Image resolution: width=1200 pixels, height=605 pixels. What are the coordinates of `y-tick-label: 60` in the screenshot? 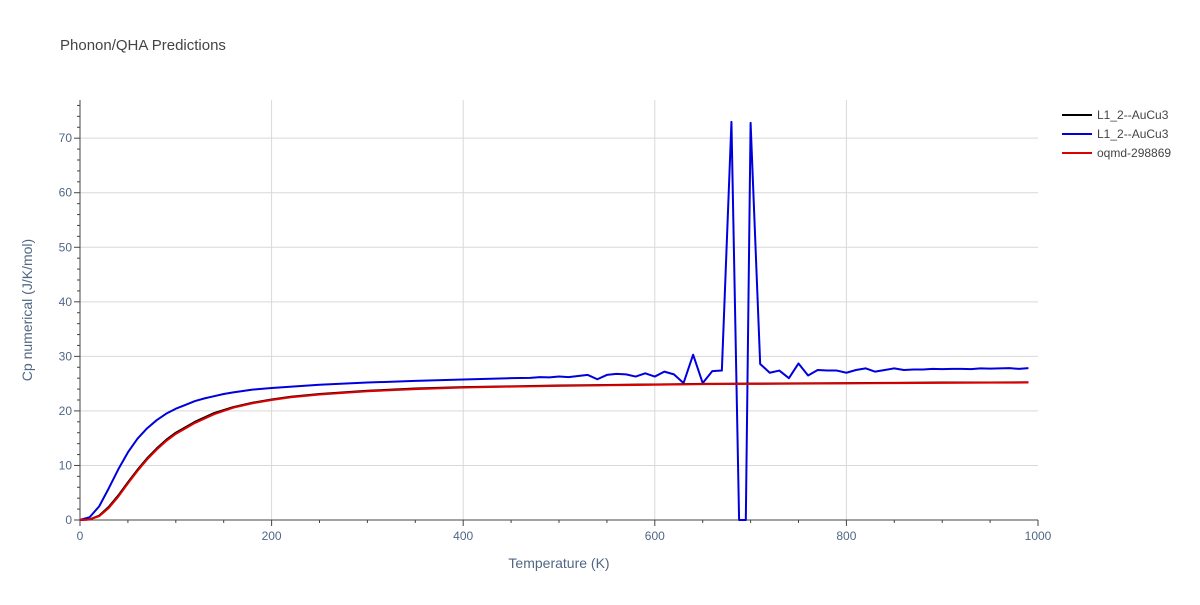 It's located at (66, 193).